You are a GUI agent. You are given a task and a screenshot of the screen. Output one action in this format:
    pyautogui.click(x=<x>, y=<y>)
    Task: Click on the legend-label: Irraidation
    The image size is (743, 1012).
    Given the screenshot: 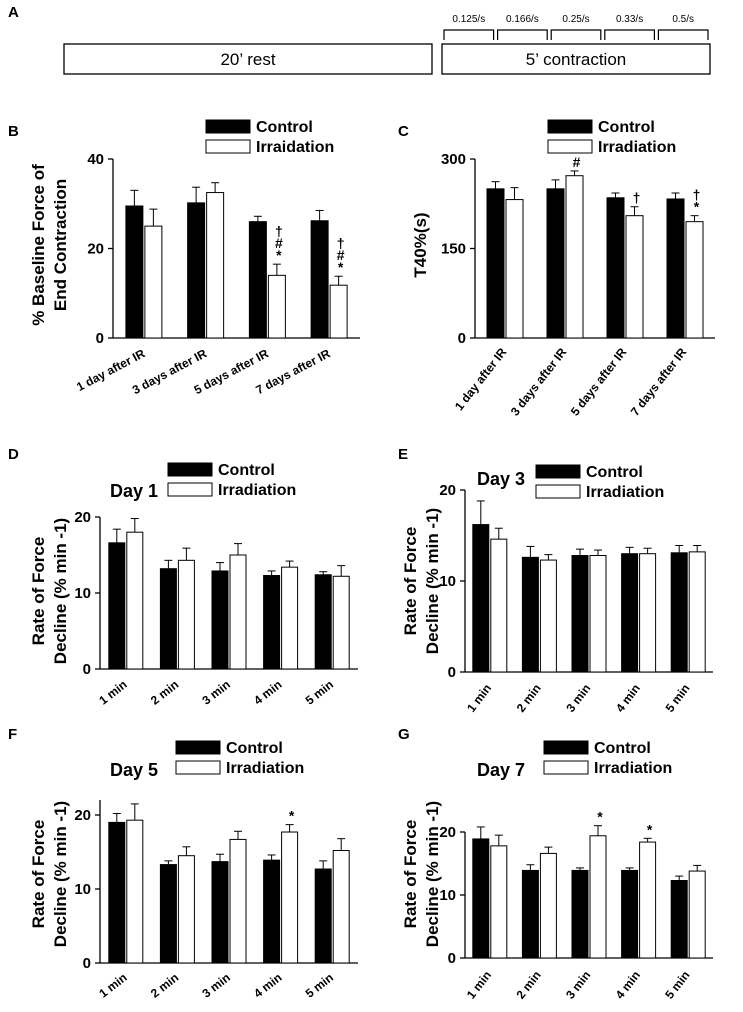 What is the action you would take?
    pyautogui.click(x=295, y=147)
    